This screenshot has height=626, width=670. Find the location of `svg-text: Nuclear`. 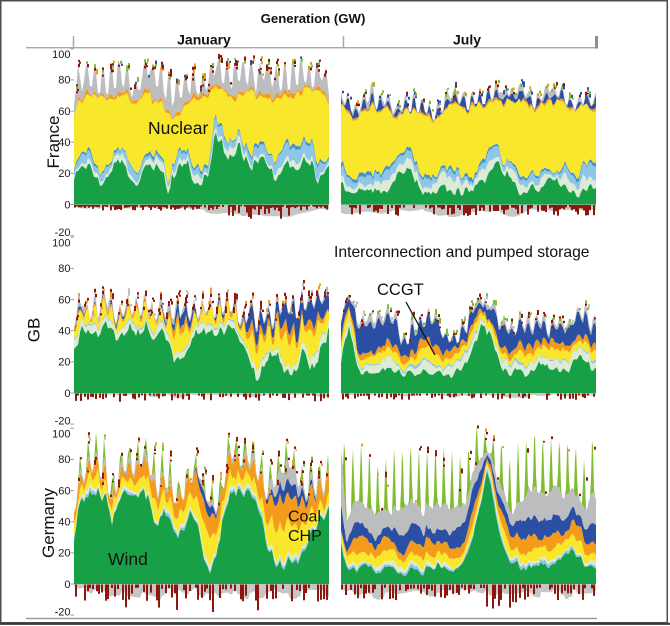

svg-text: Nuclear is located at coordinates (178, 128).